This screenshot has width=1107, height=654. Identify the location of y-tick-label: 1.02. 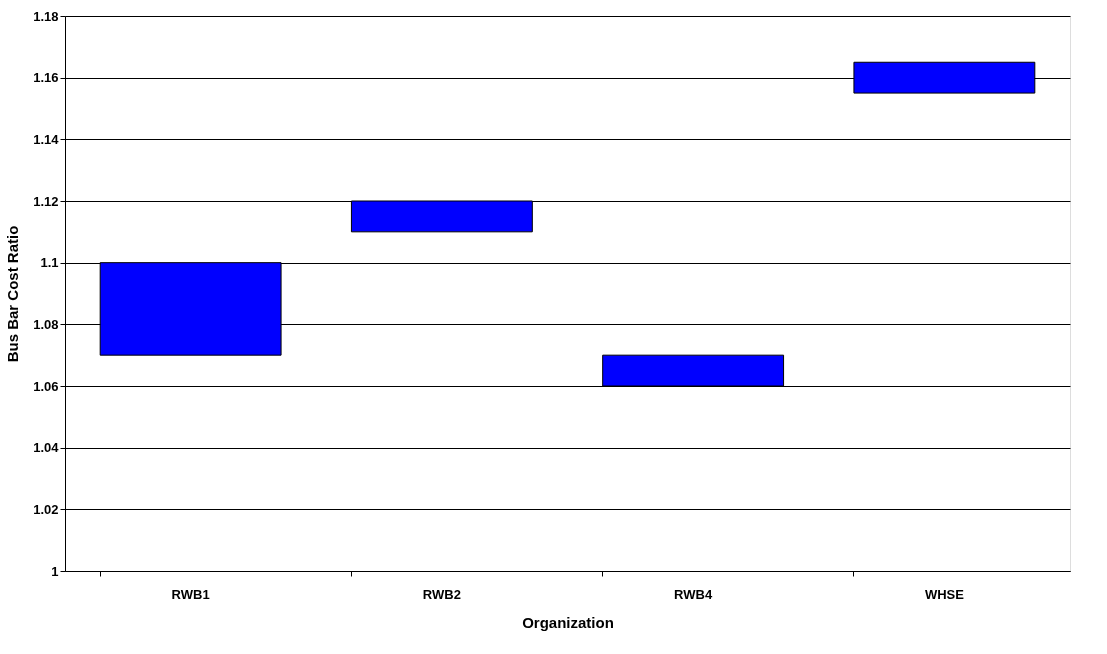
(46, 509).